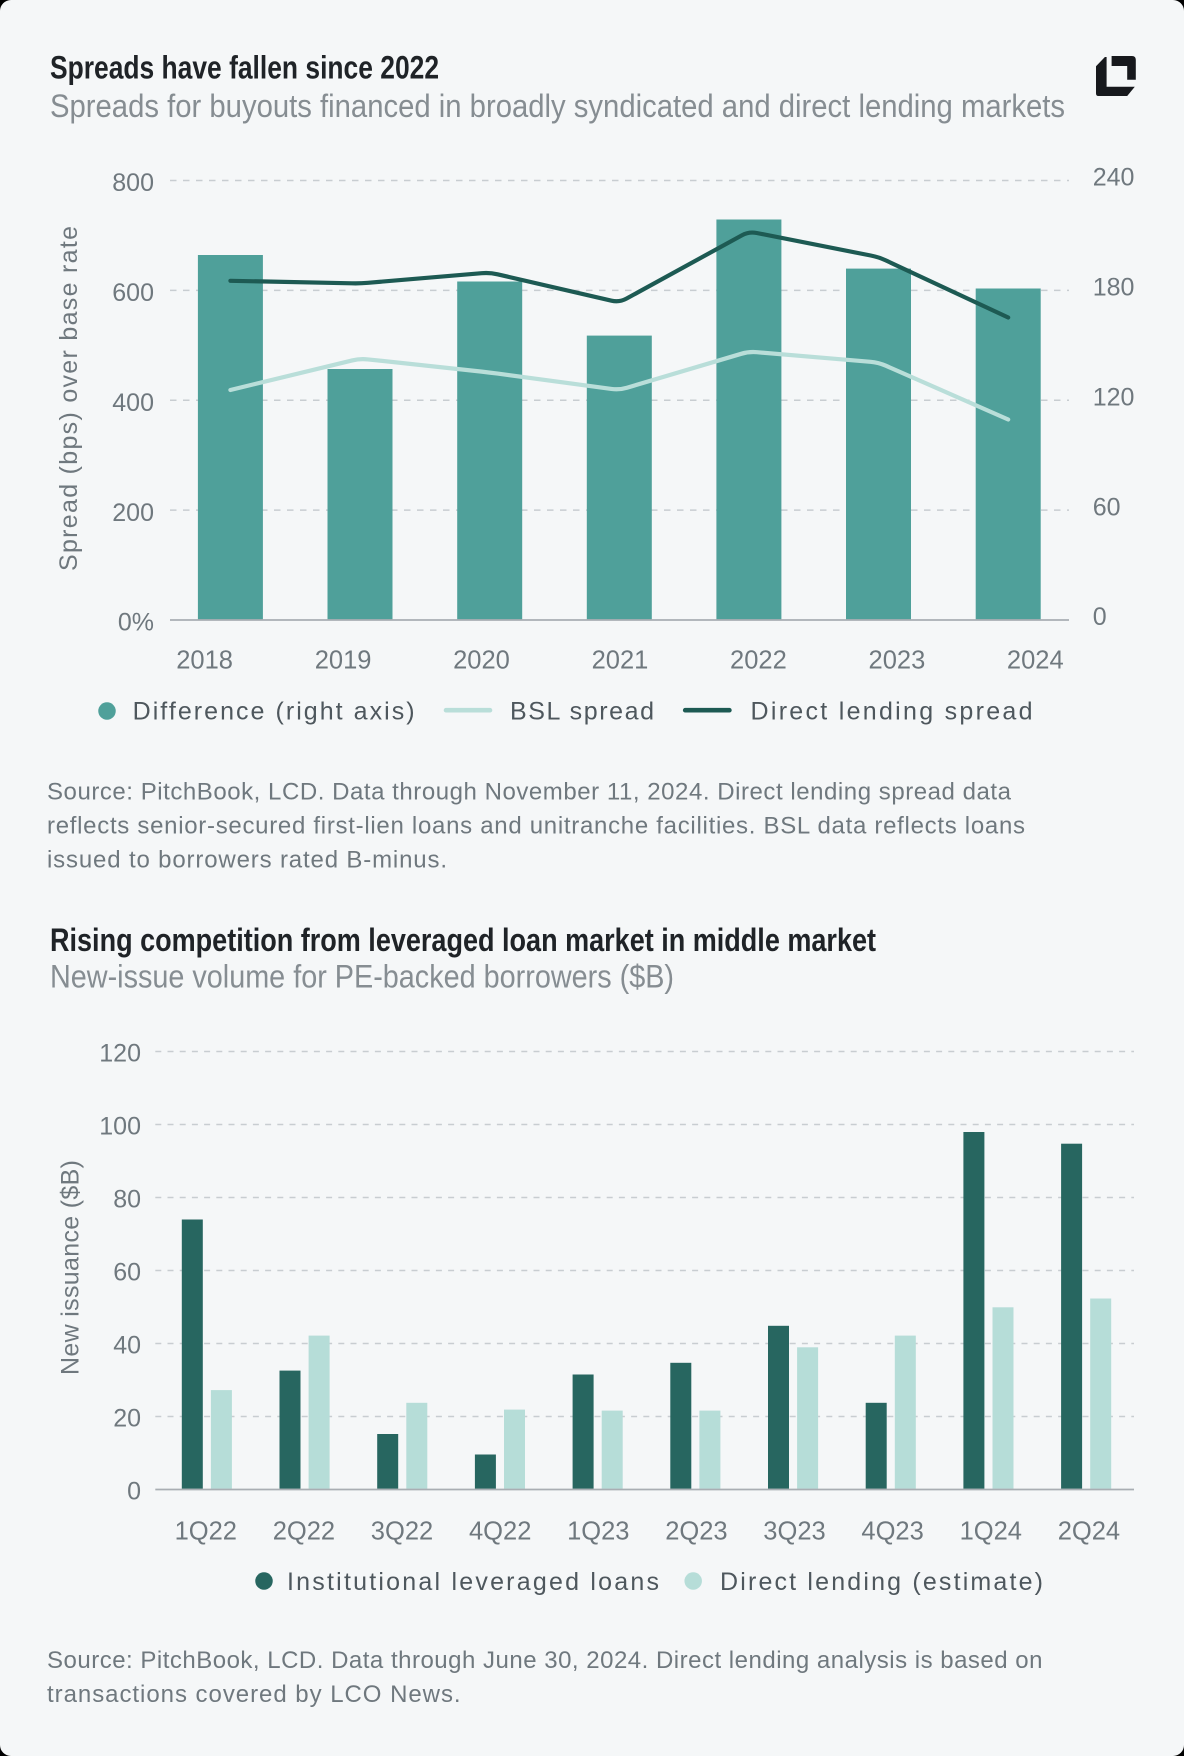 The image size is (1184, 1756). What do you see at coordinates (133, 513) in the screenshot?
I see `svg-text: 200` at bounding box center [133, 513].